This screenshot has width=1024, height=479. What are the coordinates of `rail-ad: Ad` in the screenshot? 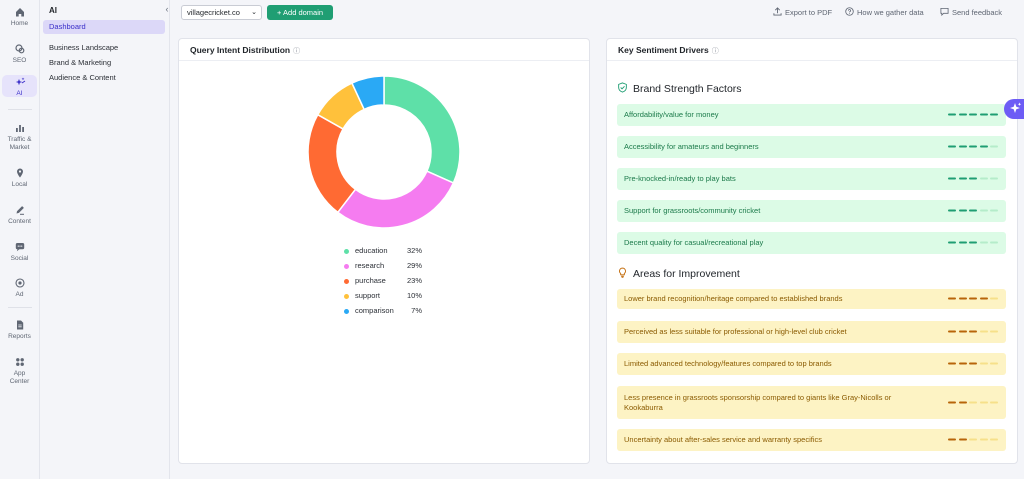 It's located at (19, 287).